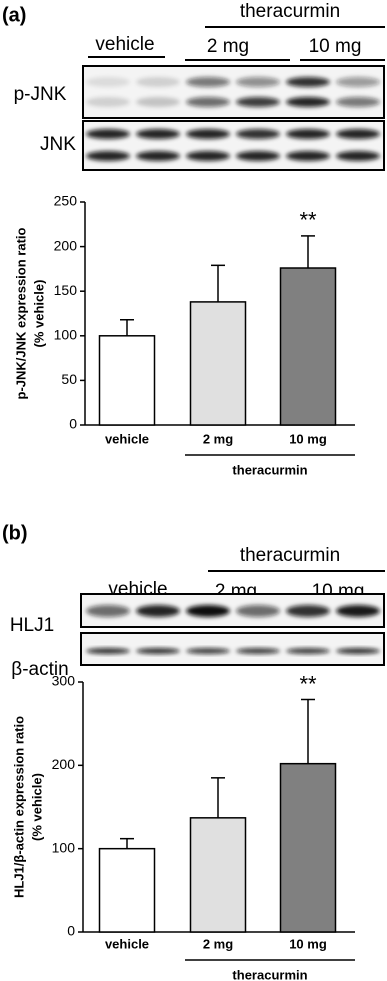 This screenshot has height=981, width=387. What do you see at coordinates (66, 290) in the screenshot?
I see `y-tick-label: 150` at bounding box center [66, 290].